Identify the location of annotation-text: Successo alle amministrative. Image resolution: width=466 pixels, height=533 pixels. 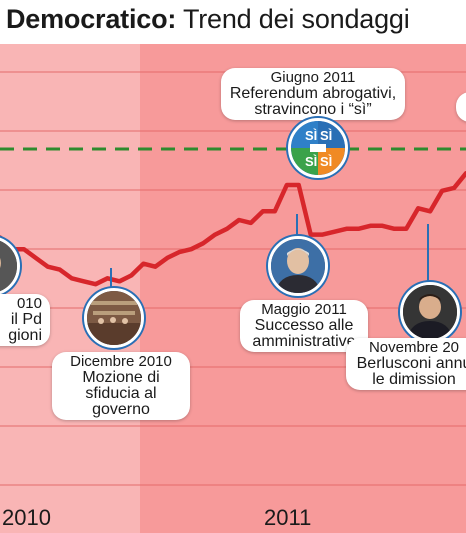
(304, 333).